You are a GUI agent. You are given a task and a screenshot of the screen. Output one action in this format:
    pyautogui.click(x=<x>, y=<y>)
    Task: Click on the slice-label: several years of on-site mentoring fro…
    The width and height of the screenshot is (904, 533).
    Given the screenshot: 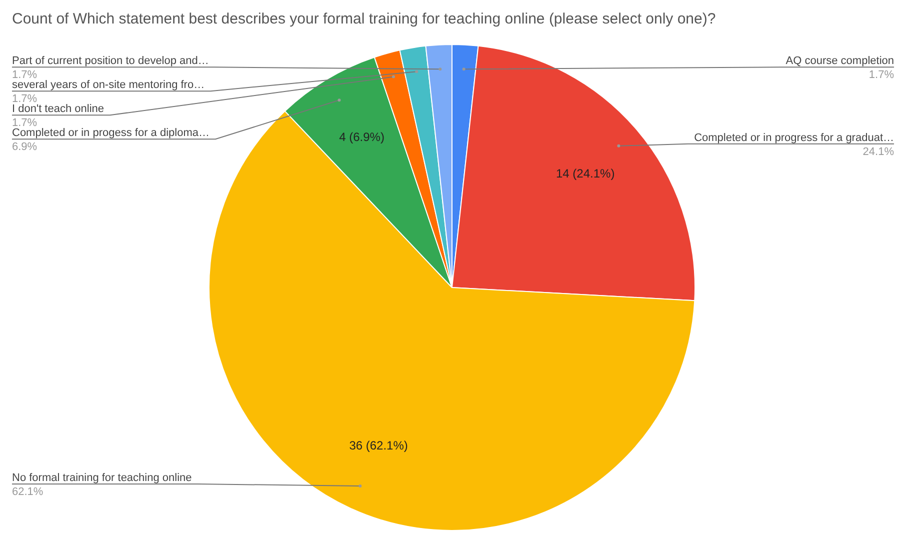 What is the action you would take?
    pyautogui.click(x=108, y=85)
    